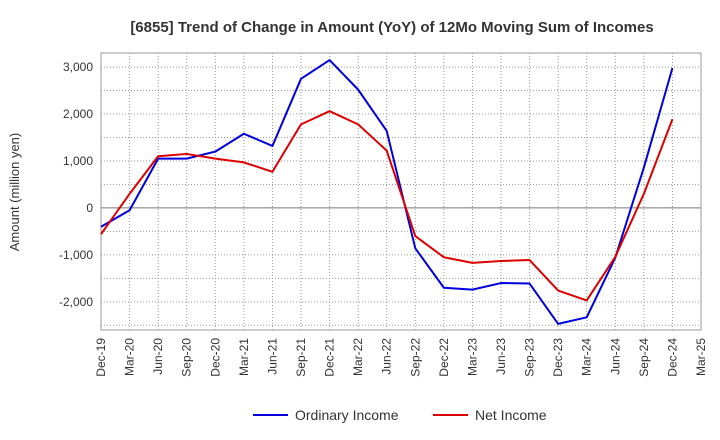  I want to click on x-tick-label: Mar-23, so click(472, 357).